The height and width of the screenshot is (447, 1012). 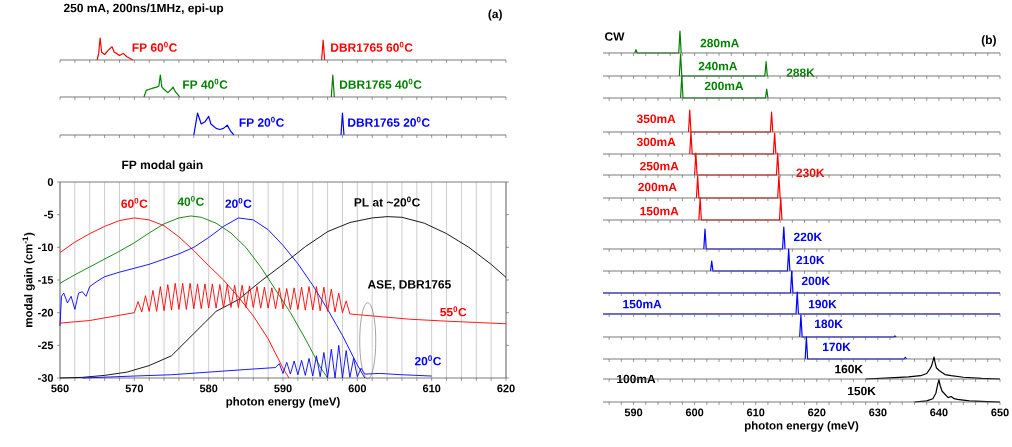 What do you see at coordinates (939, 412) in the screenshot?
I see `x-tick-label: 640` at bounding box center [939, 412].